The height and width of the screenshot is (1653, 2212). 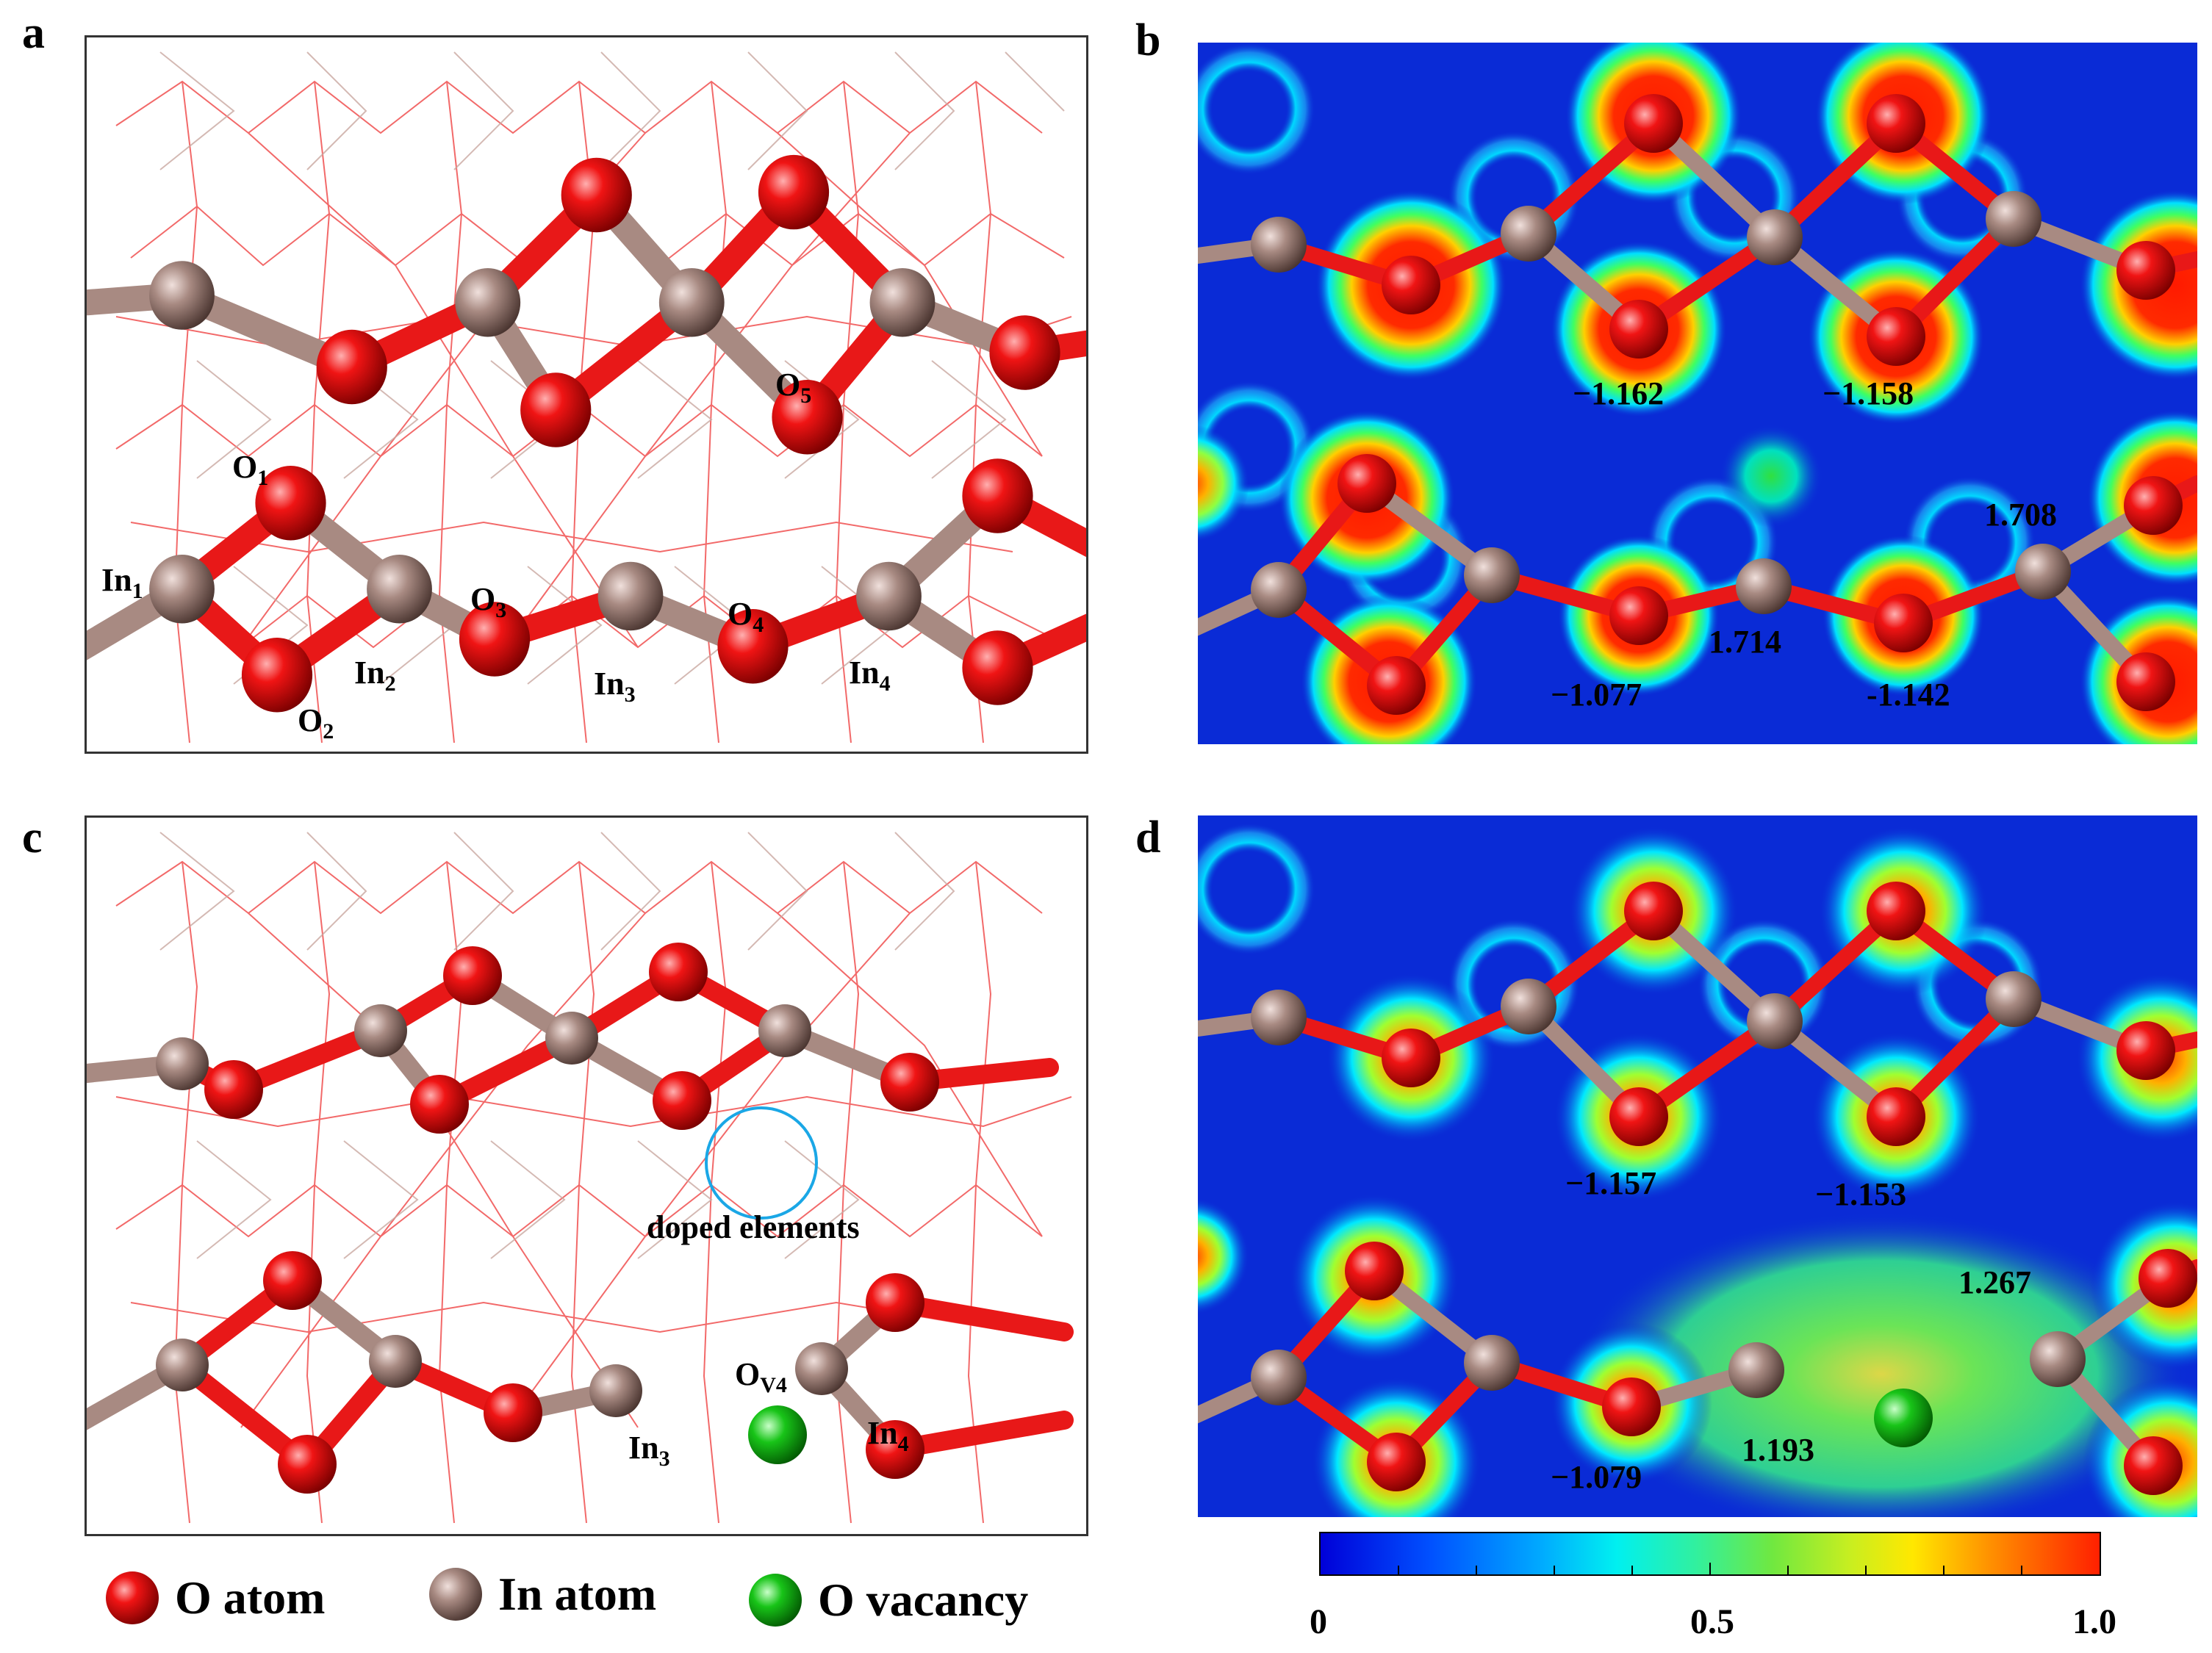 I want to click on charge-b-mid: 1.714, so click(x=1745, y=642).